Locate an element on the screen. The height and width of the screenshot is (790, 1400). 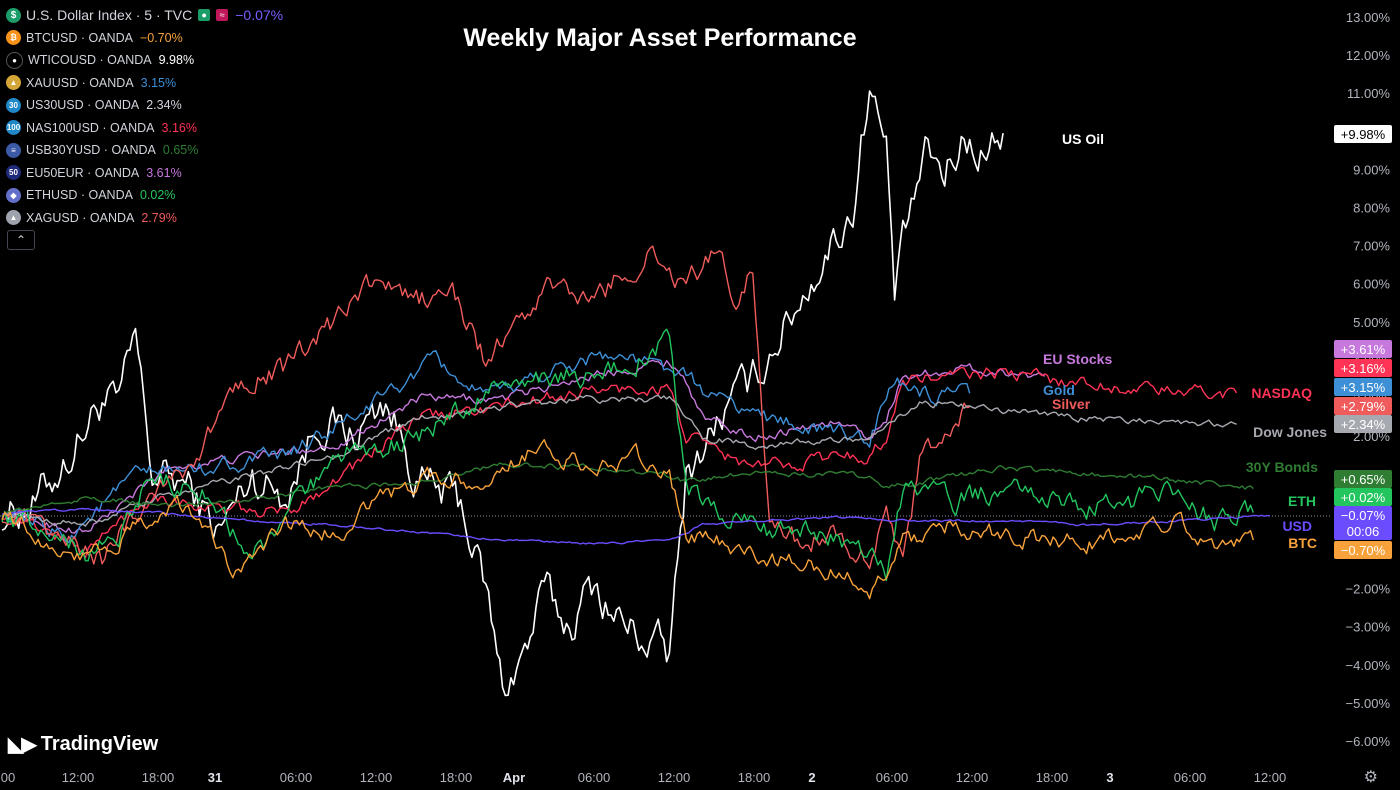
approx-icon: ≈ is located at coordinates (222, 15).